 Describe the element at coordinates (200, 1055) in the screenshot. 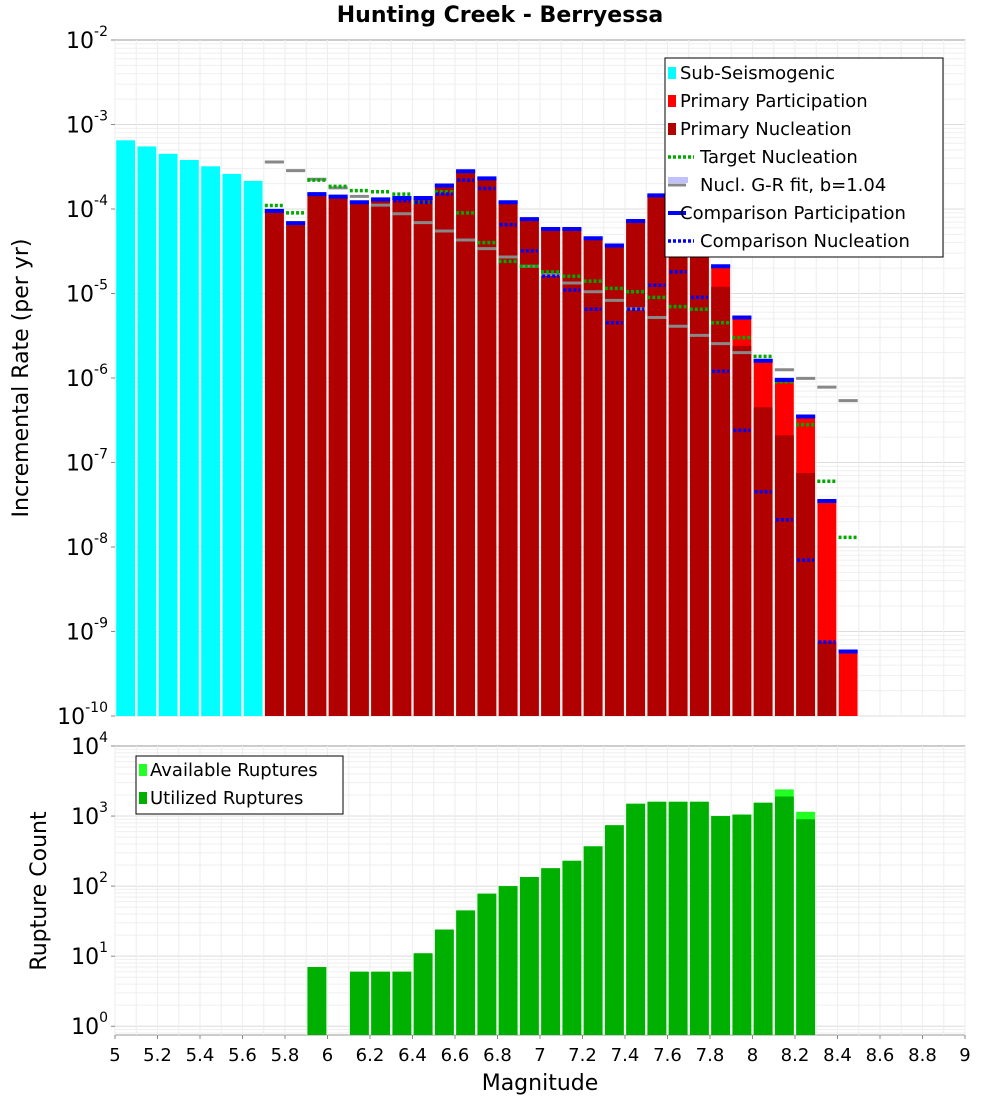

I see `x-tick-label: 5.4` at that location.